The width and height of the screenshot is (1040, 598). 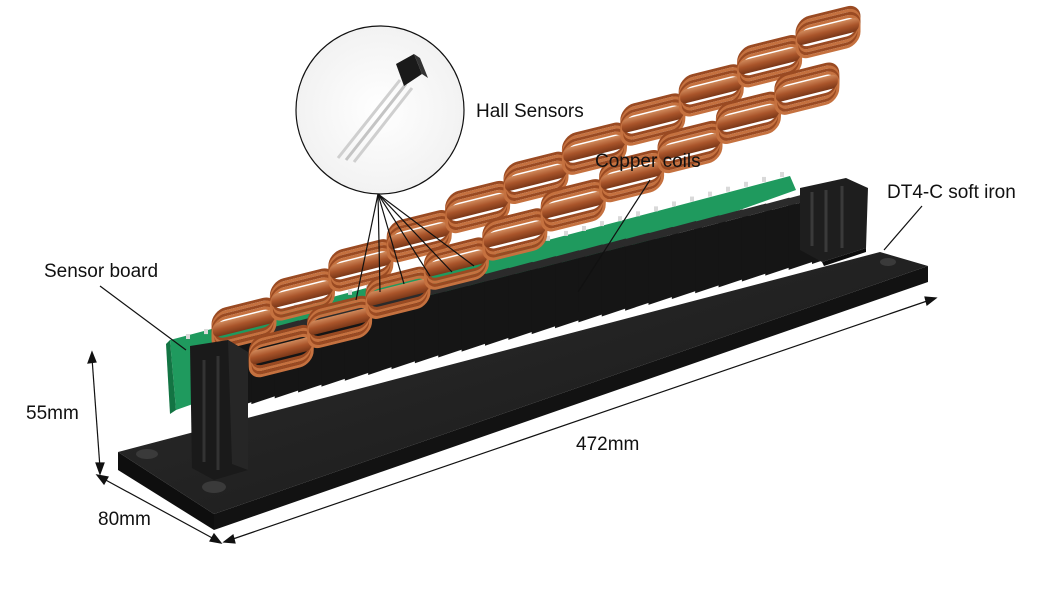 I want to click on hall-sensor-magnifier, so click(x=380, y=110).